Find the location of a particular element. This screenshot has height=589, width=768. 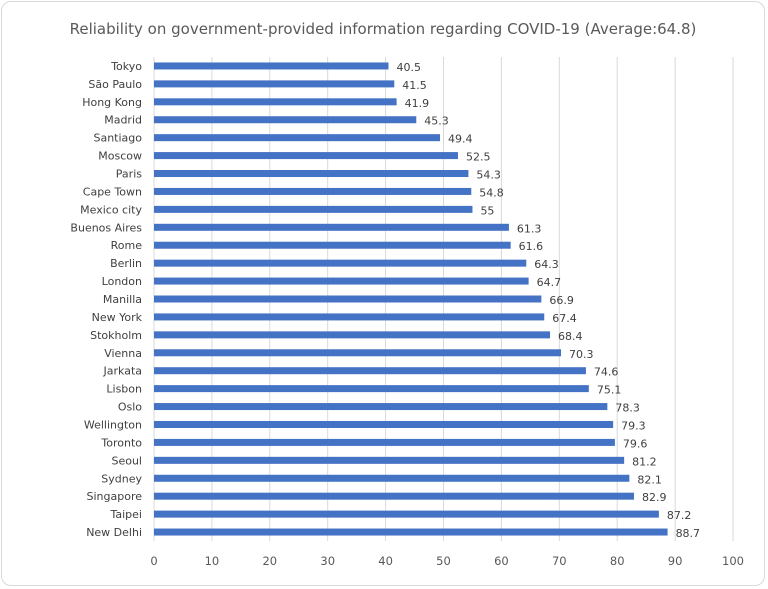

category-label: Lisbon is located at coordinates (124, 389).